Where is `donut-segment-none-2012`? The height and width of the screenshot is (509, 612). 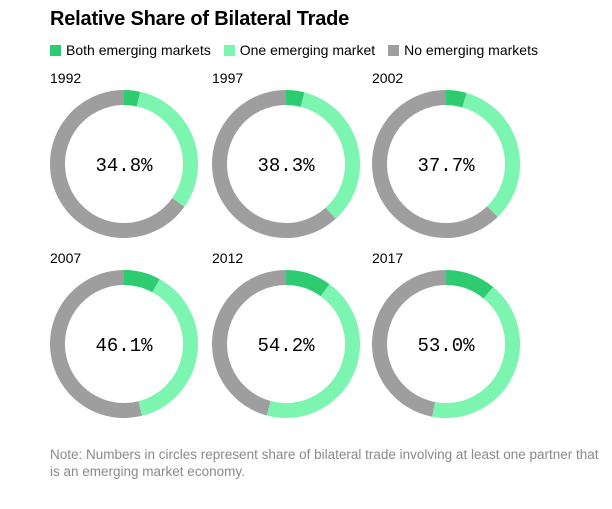
donut-segment-none-2012 is located at coordinates (249, 343).